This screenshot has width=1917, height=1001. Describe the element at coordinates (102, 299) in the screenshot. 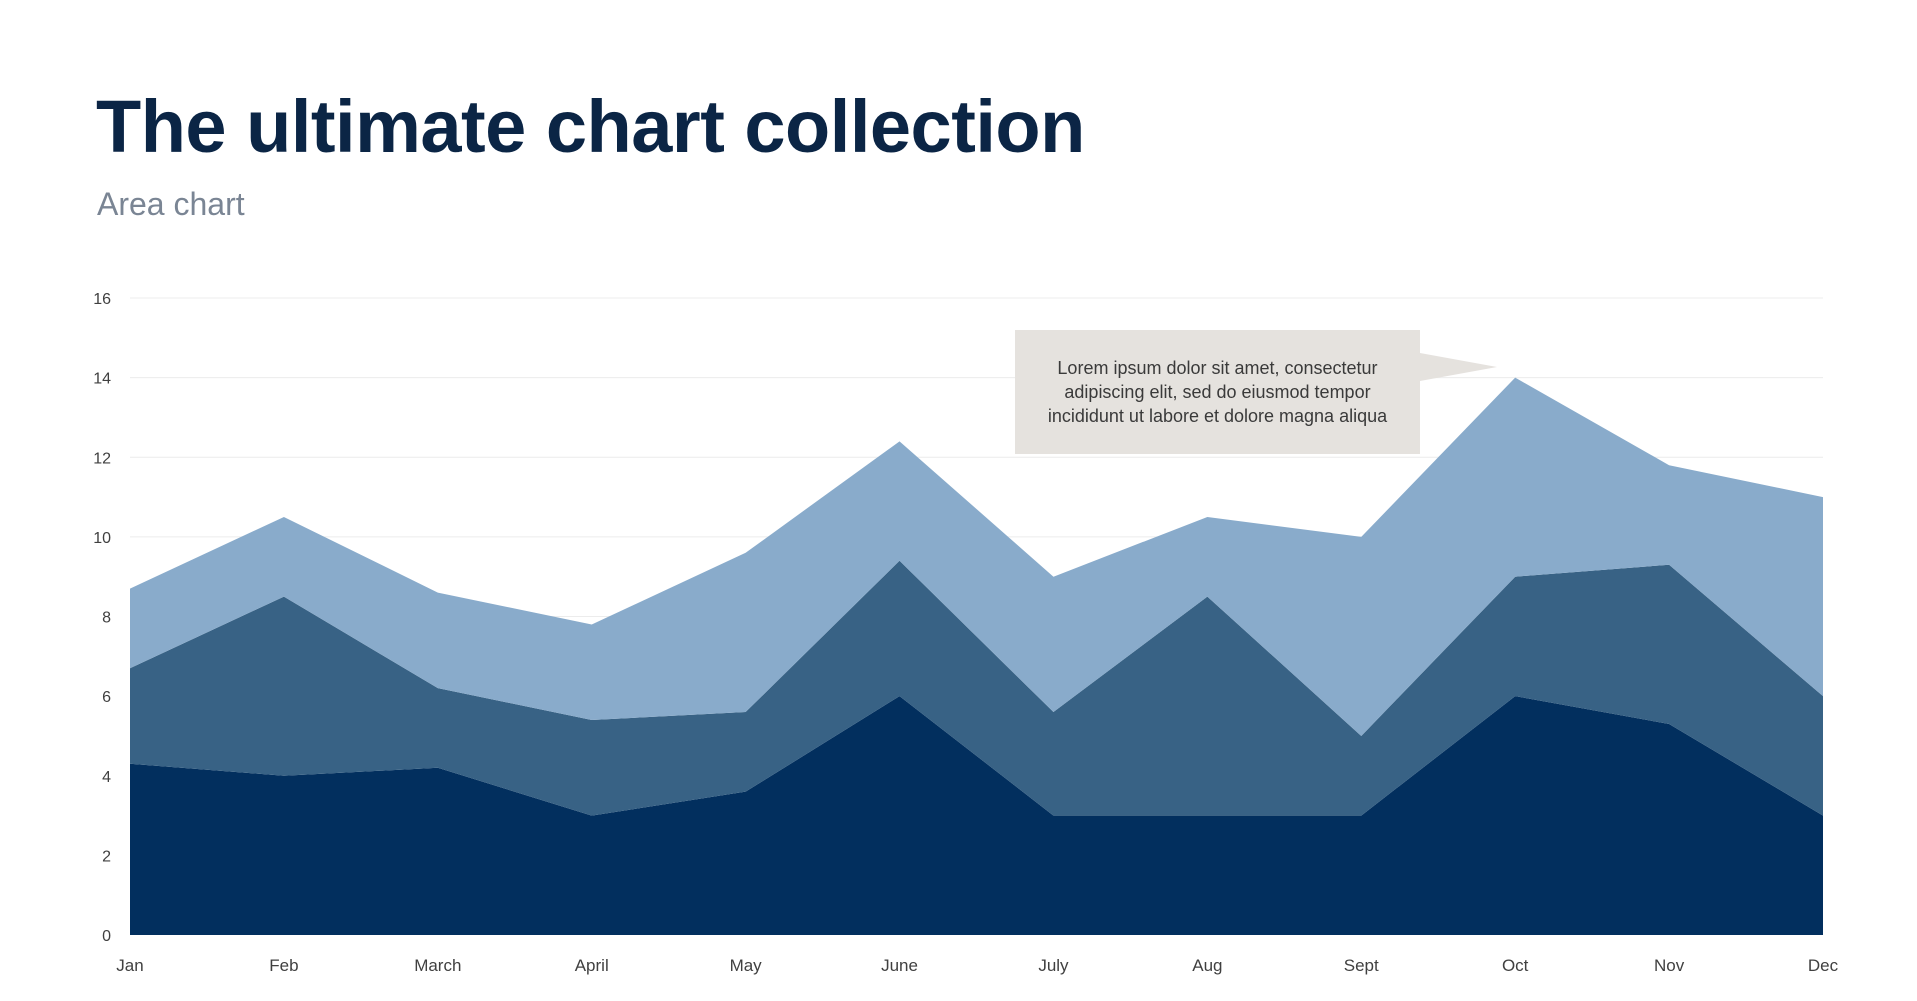

I see `y-tick-label: 16` at that location.